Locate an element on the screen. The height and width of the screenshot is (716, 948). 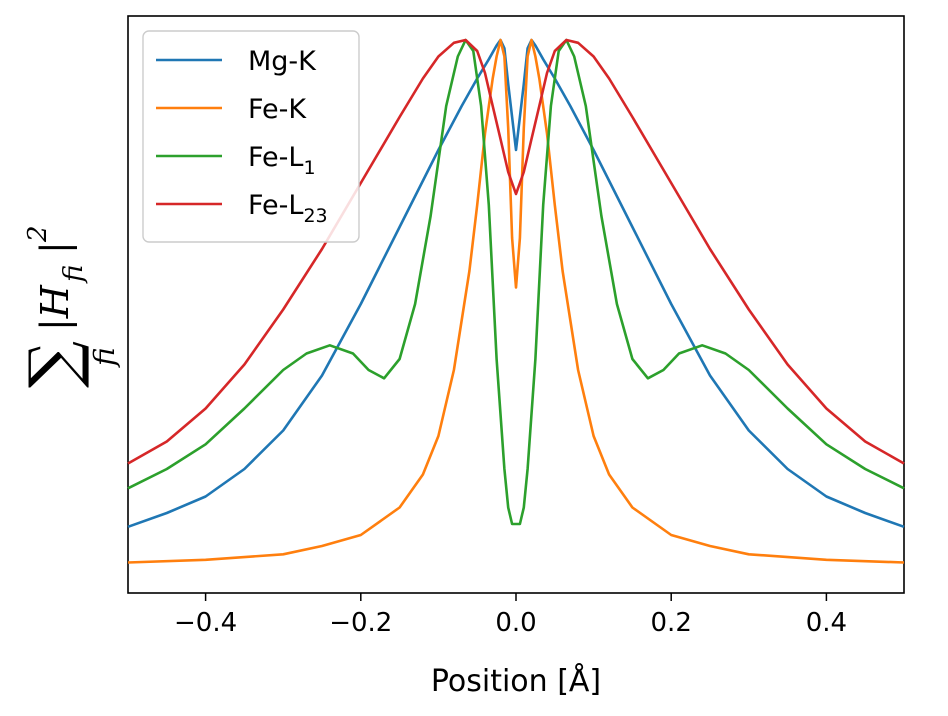
x-tick-label: −0.2 is located at coordinates (360, 623).